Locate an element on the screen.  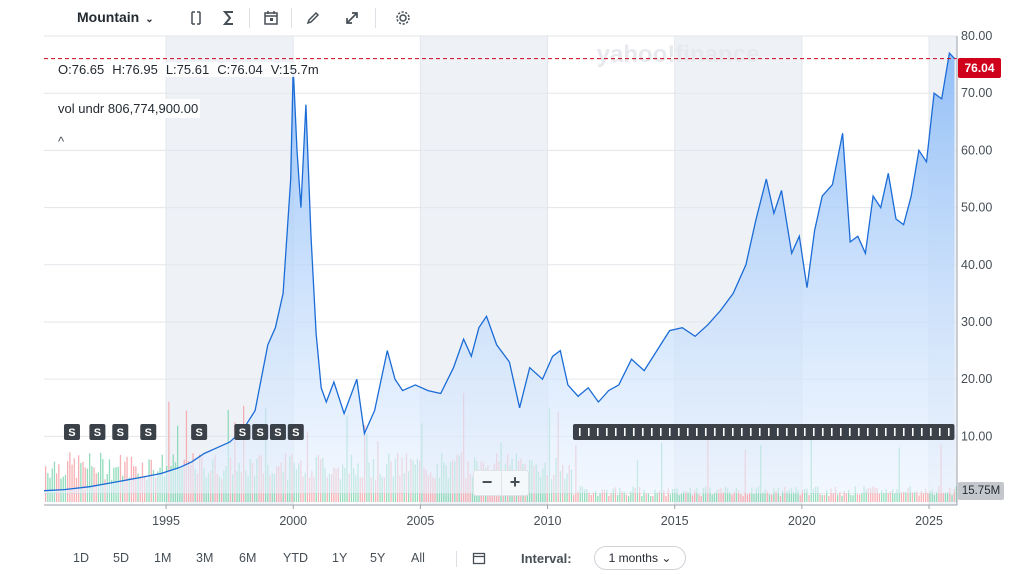
y-tick-label: 40.00 is located at coordinates (976, 265).